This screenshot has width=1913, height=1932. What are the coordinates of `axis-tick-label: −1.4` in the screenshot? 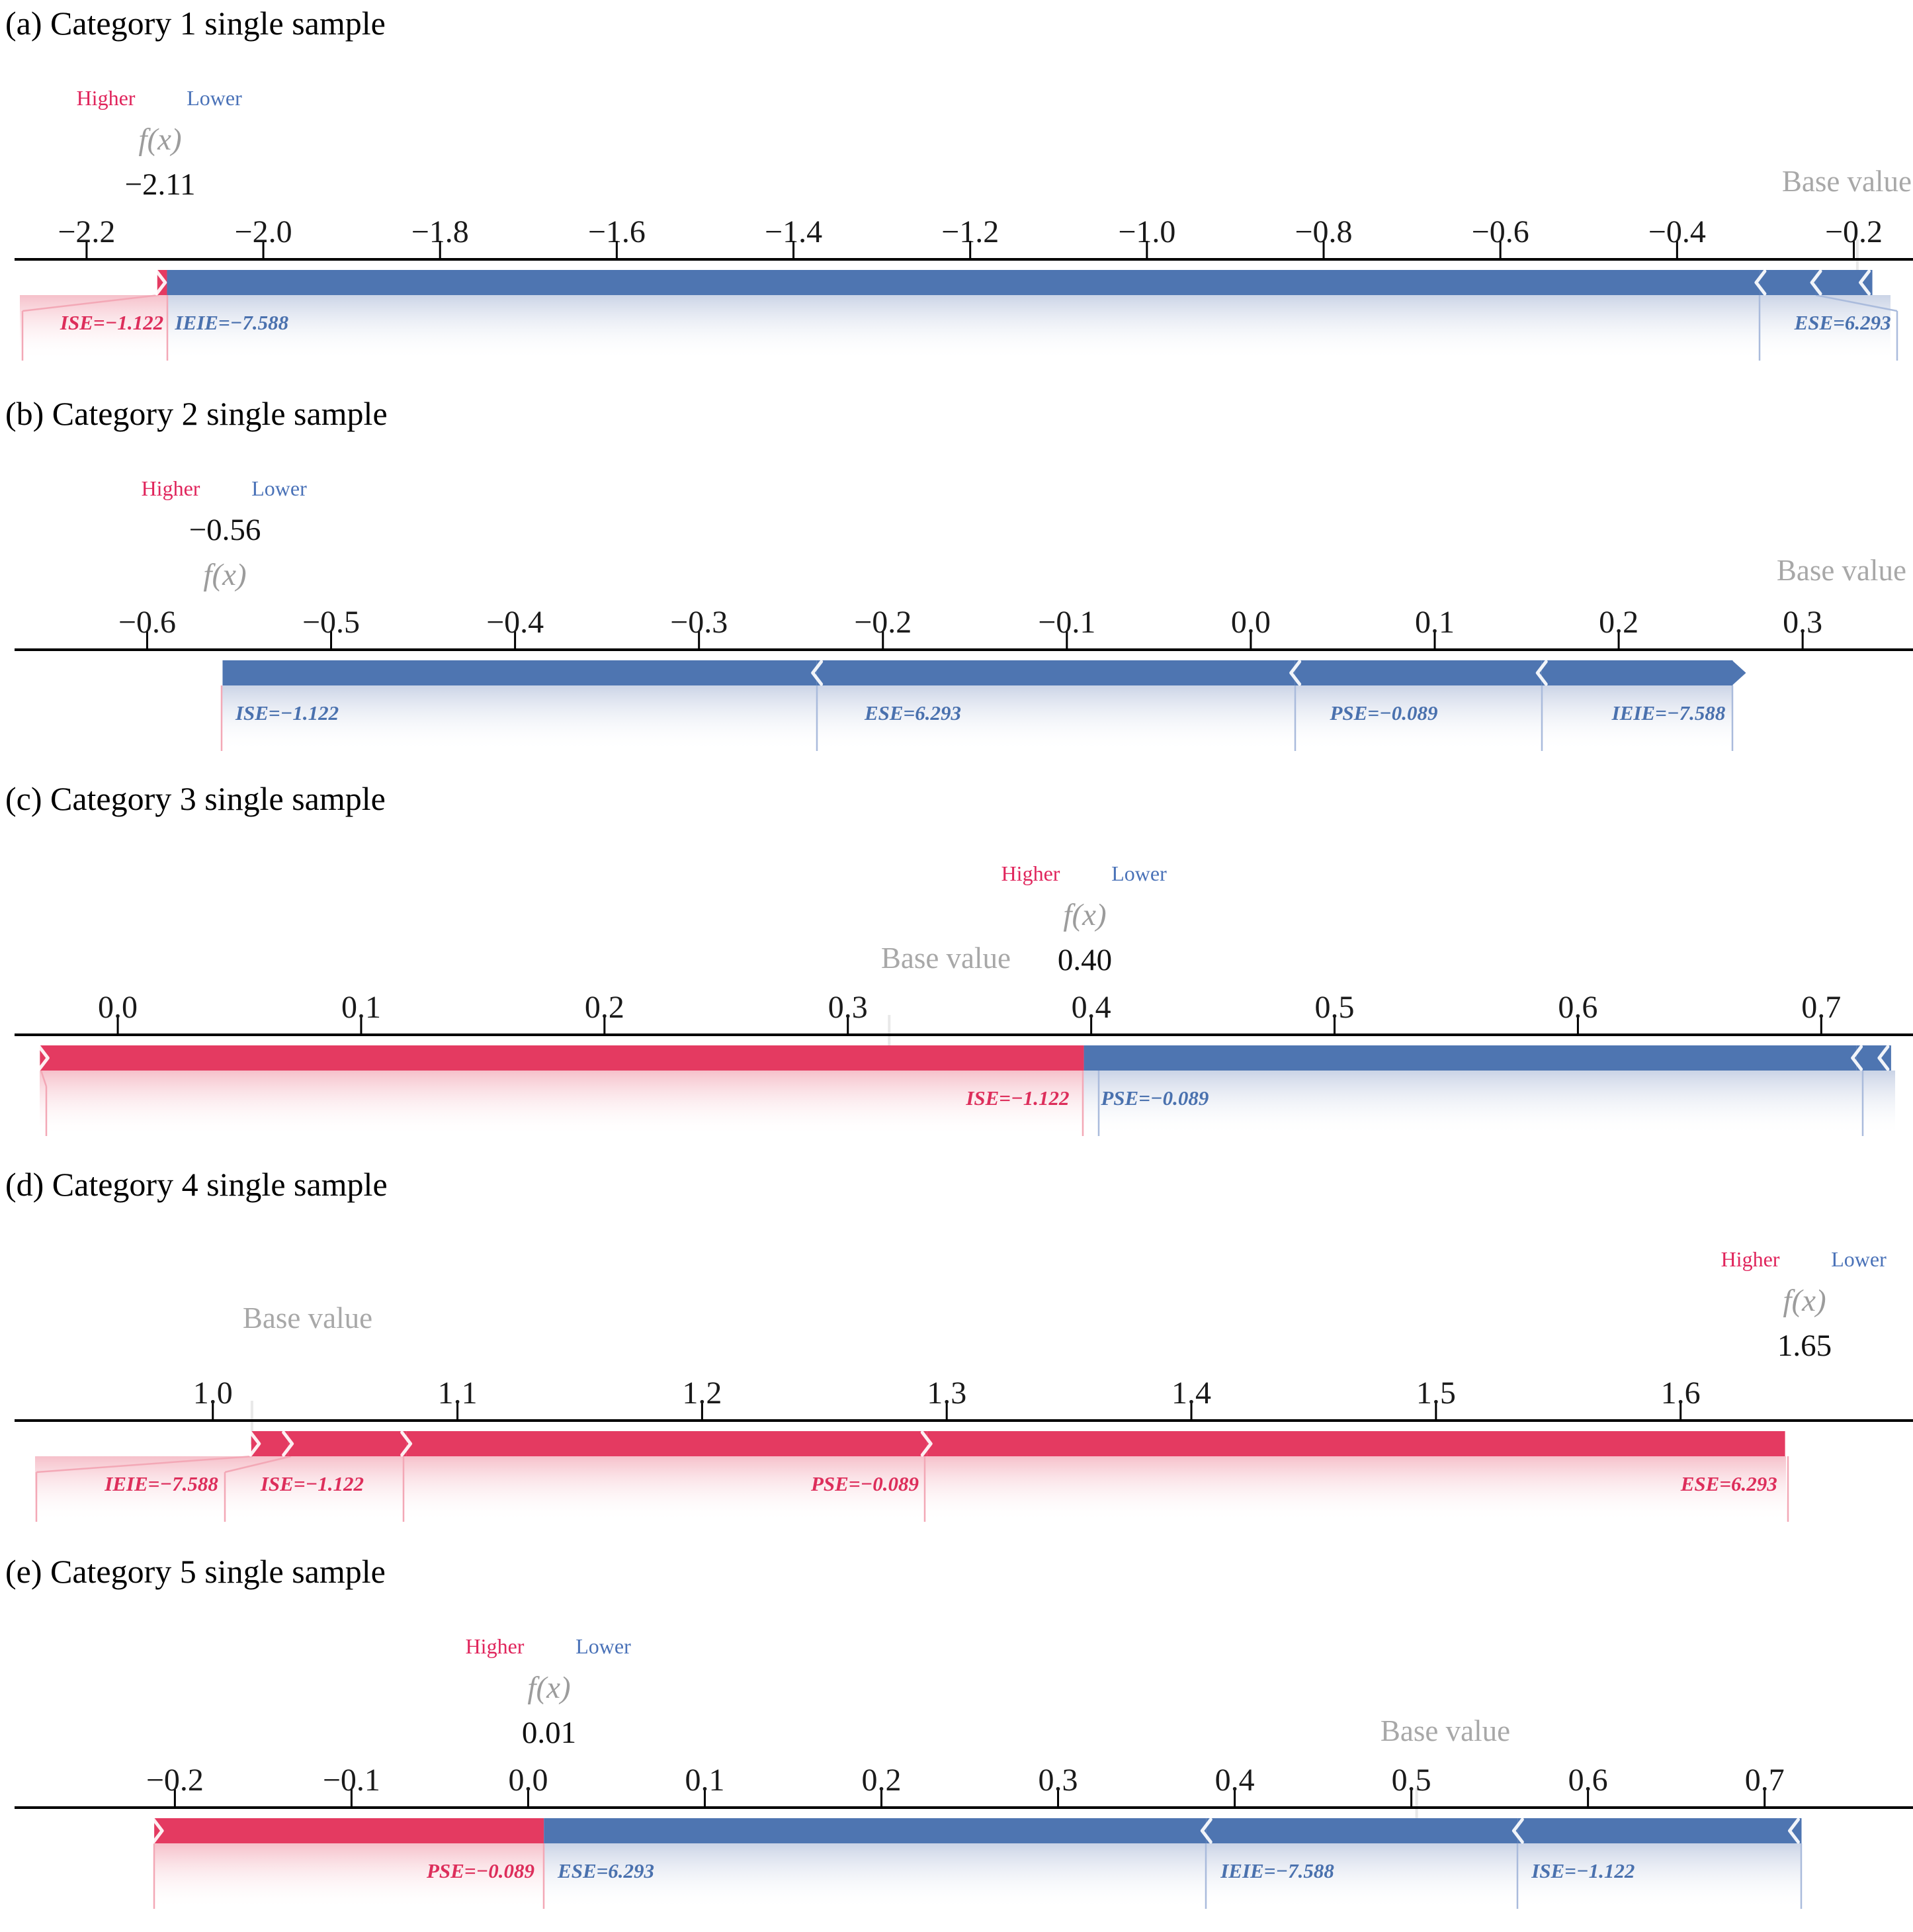 It's located at (793, 231).